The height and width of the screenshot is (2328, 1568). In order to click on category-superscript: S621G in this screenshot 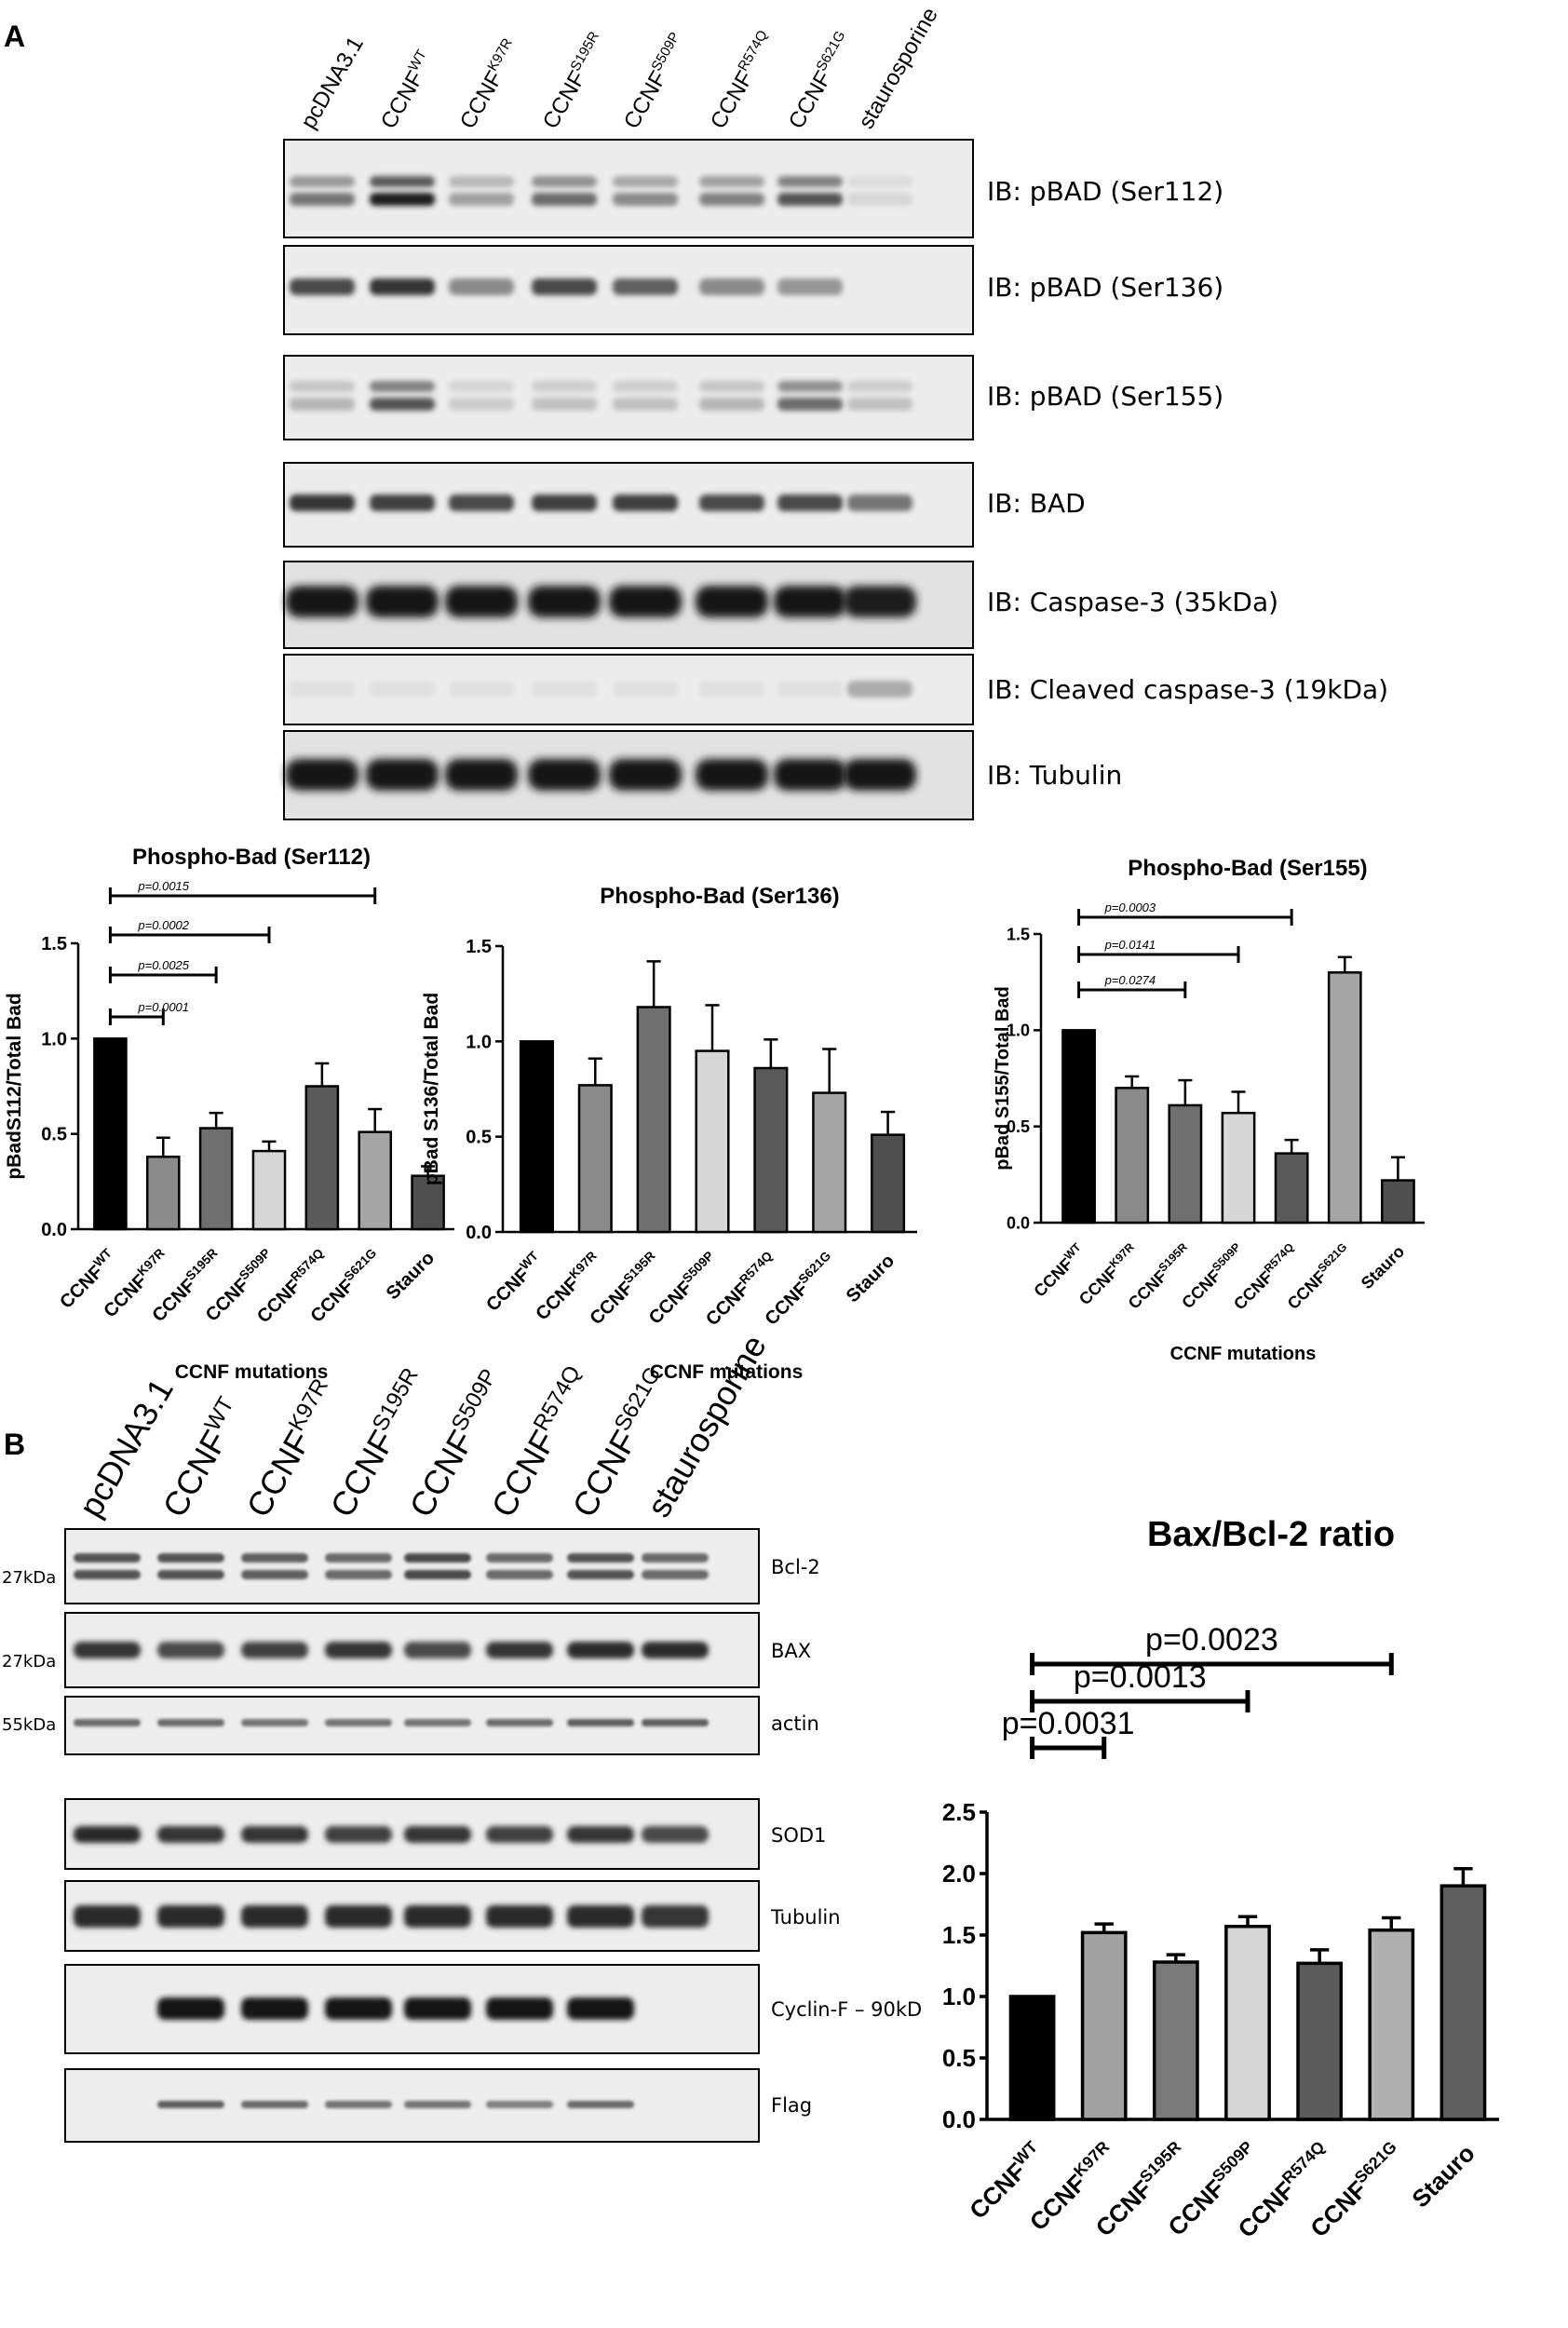, I will do `click(1332, 1257)`.